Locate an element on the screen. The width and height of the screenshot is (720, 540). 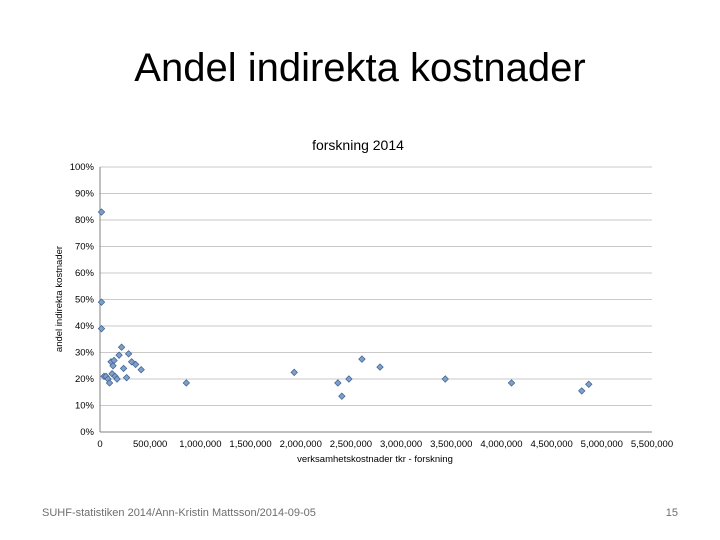
x-tick-label: 5,000,000 is located at coordinates (602, 444).